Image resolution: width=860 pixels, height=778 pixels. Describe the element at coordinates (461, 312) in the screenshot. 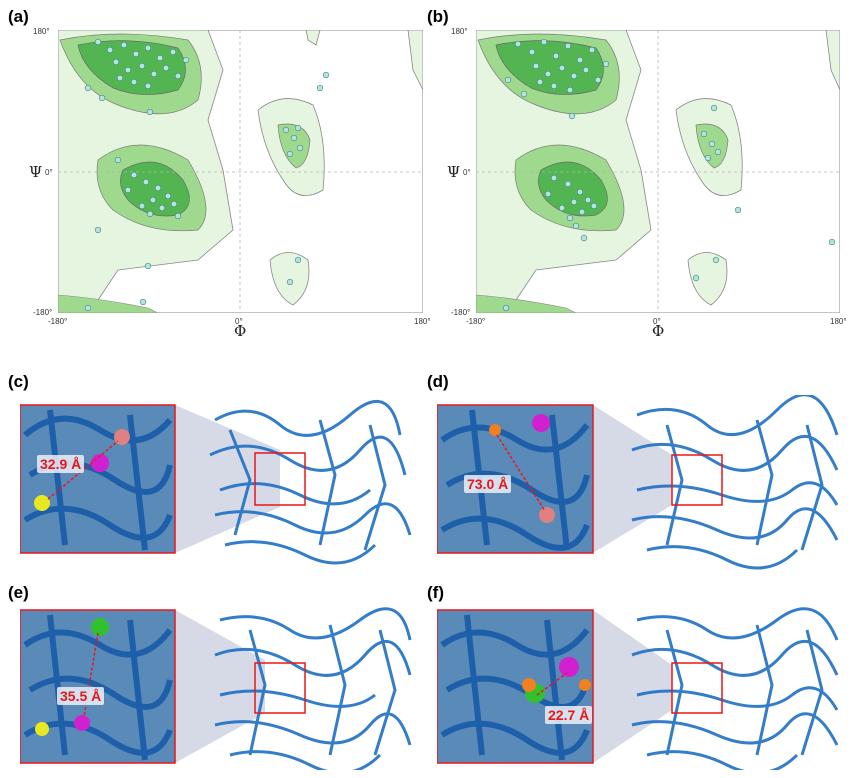

I see `y-tick-bottom-b: -180°` at that location.